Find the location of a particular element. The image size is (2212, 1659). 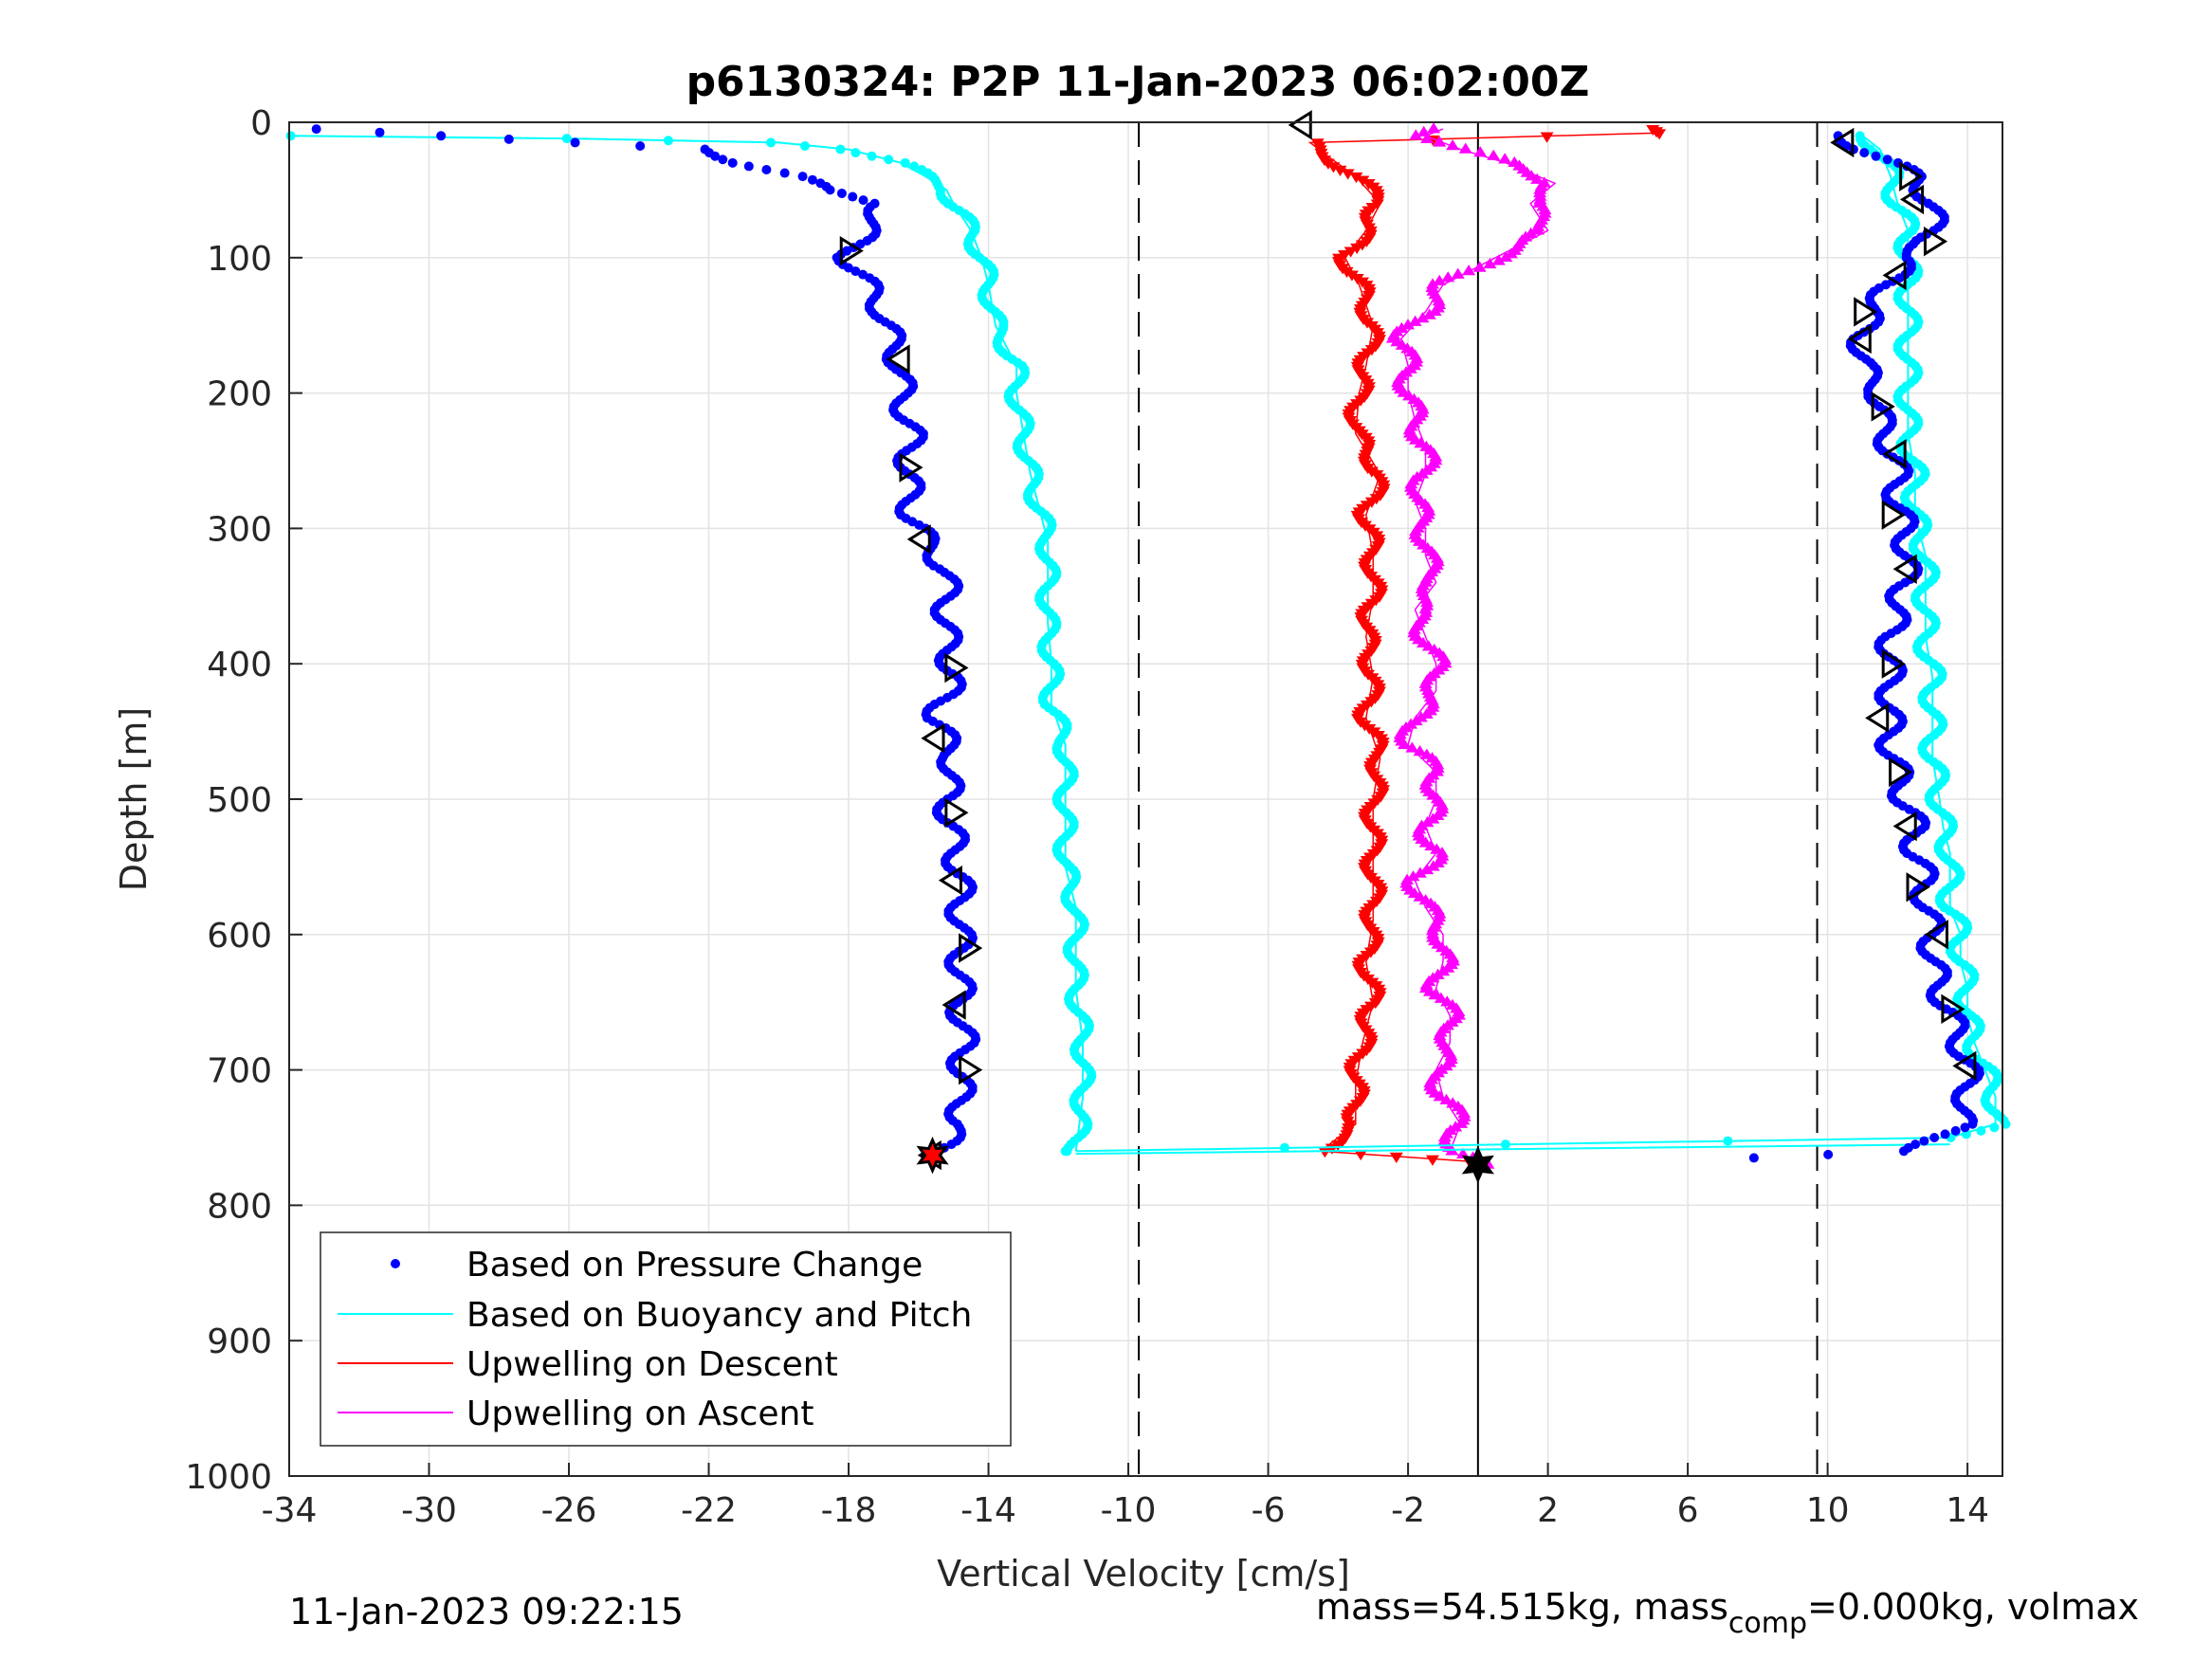

x-tick-label: -30 is located at coordinates (429, 1510).